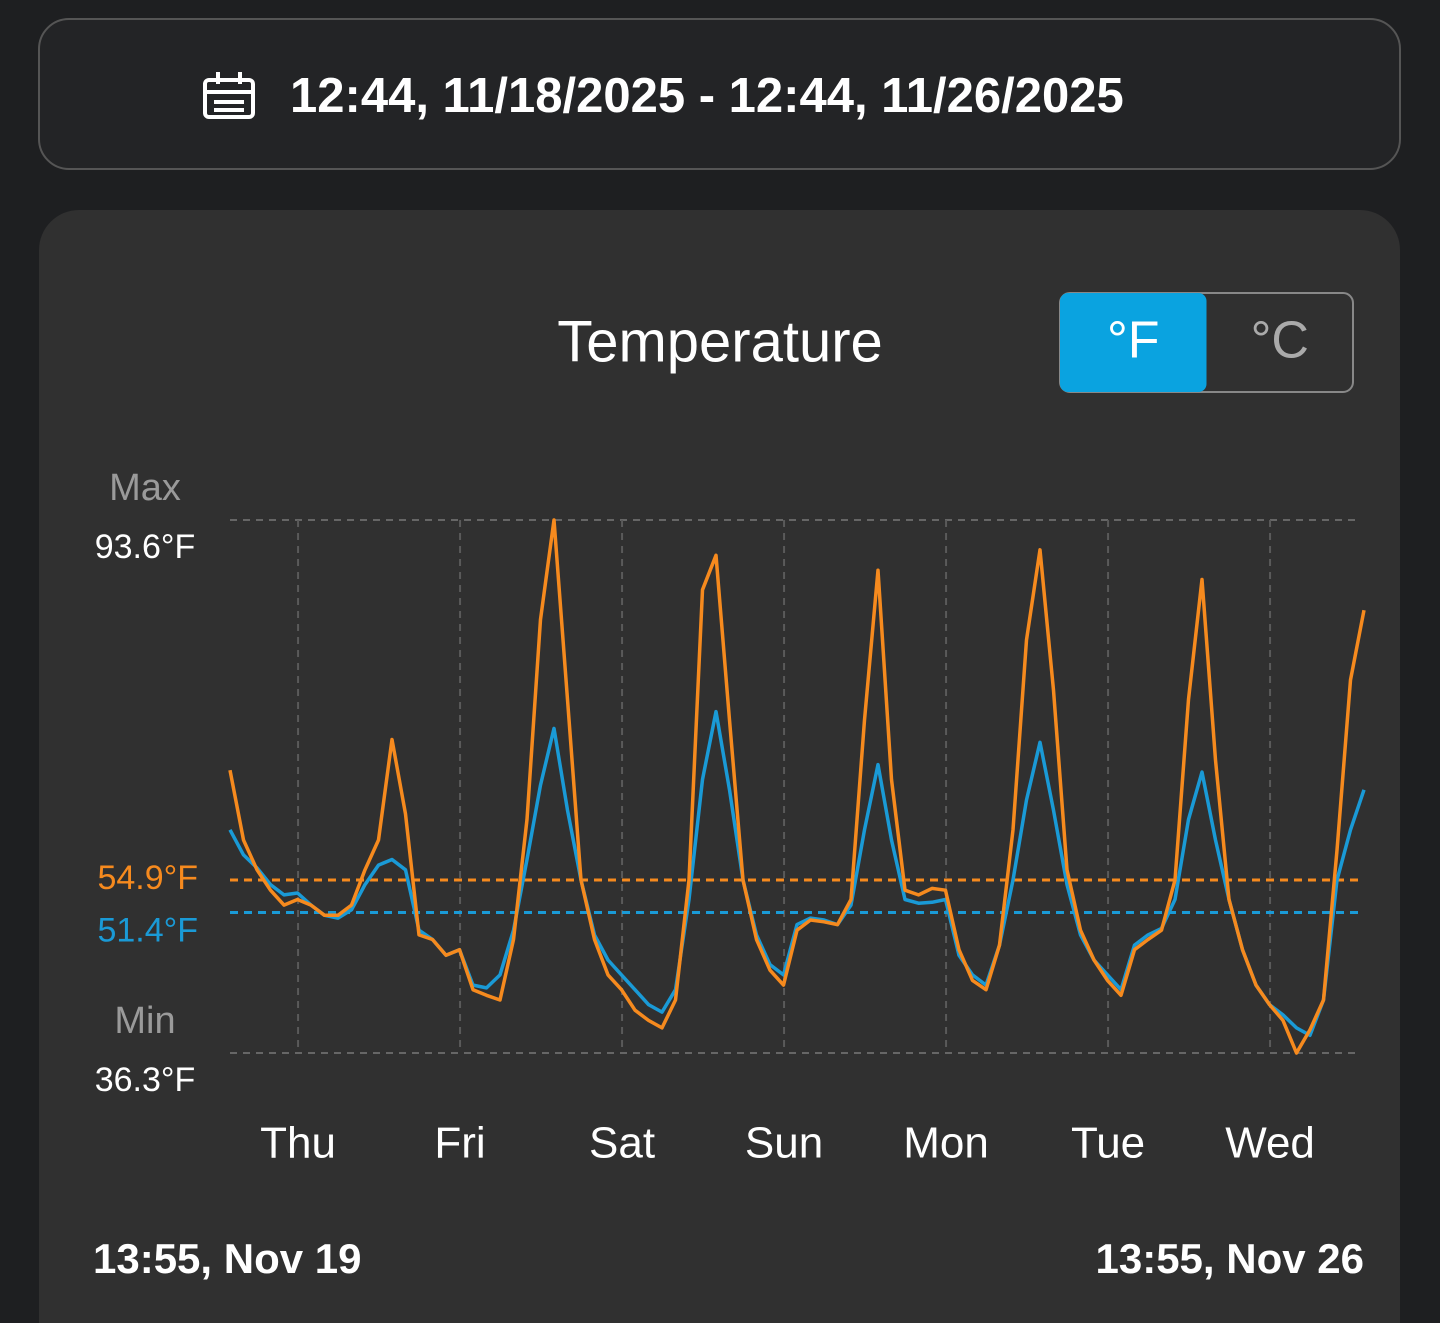 The width and height of the screenshot is (1440, 1323). I want to click on reference-label: 54.9°F, so click(147, 878).